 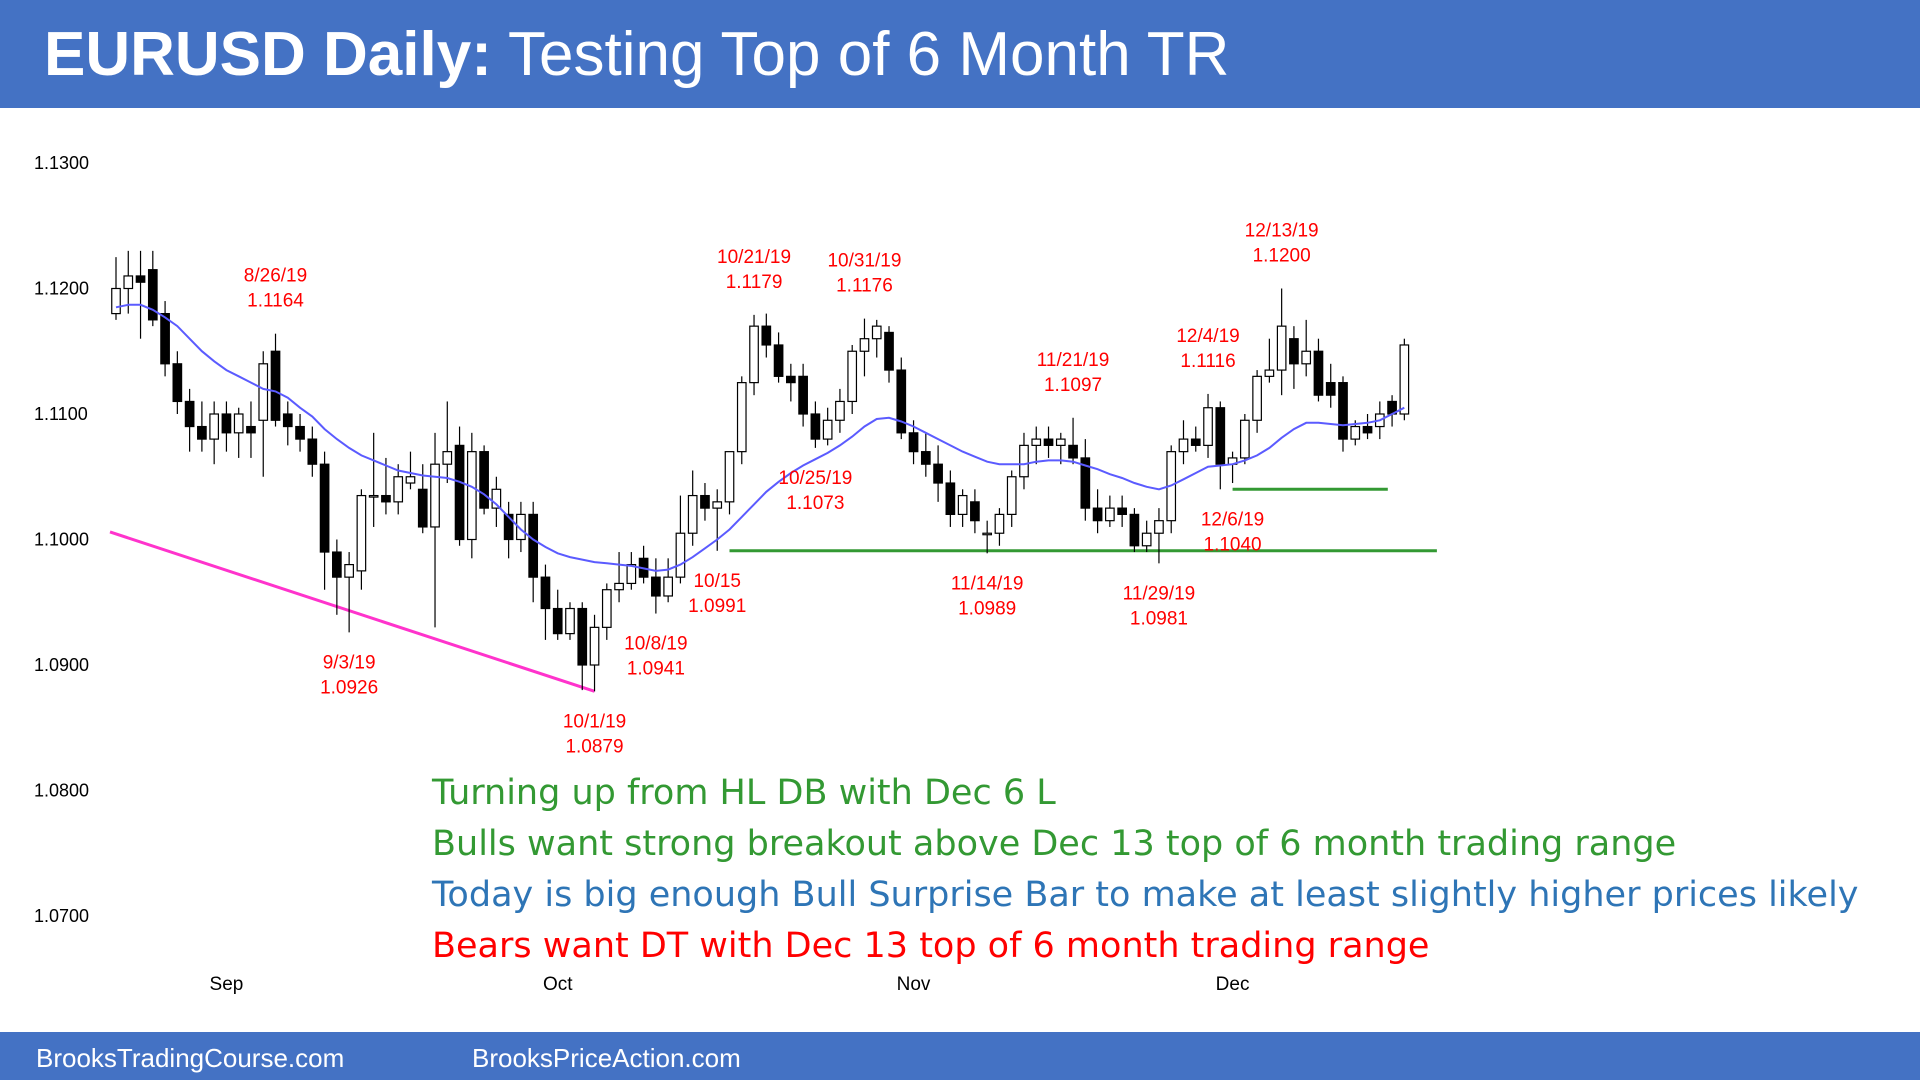 I want to click on annotation-date: 12/6/19, so click(x=1232, y=519).